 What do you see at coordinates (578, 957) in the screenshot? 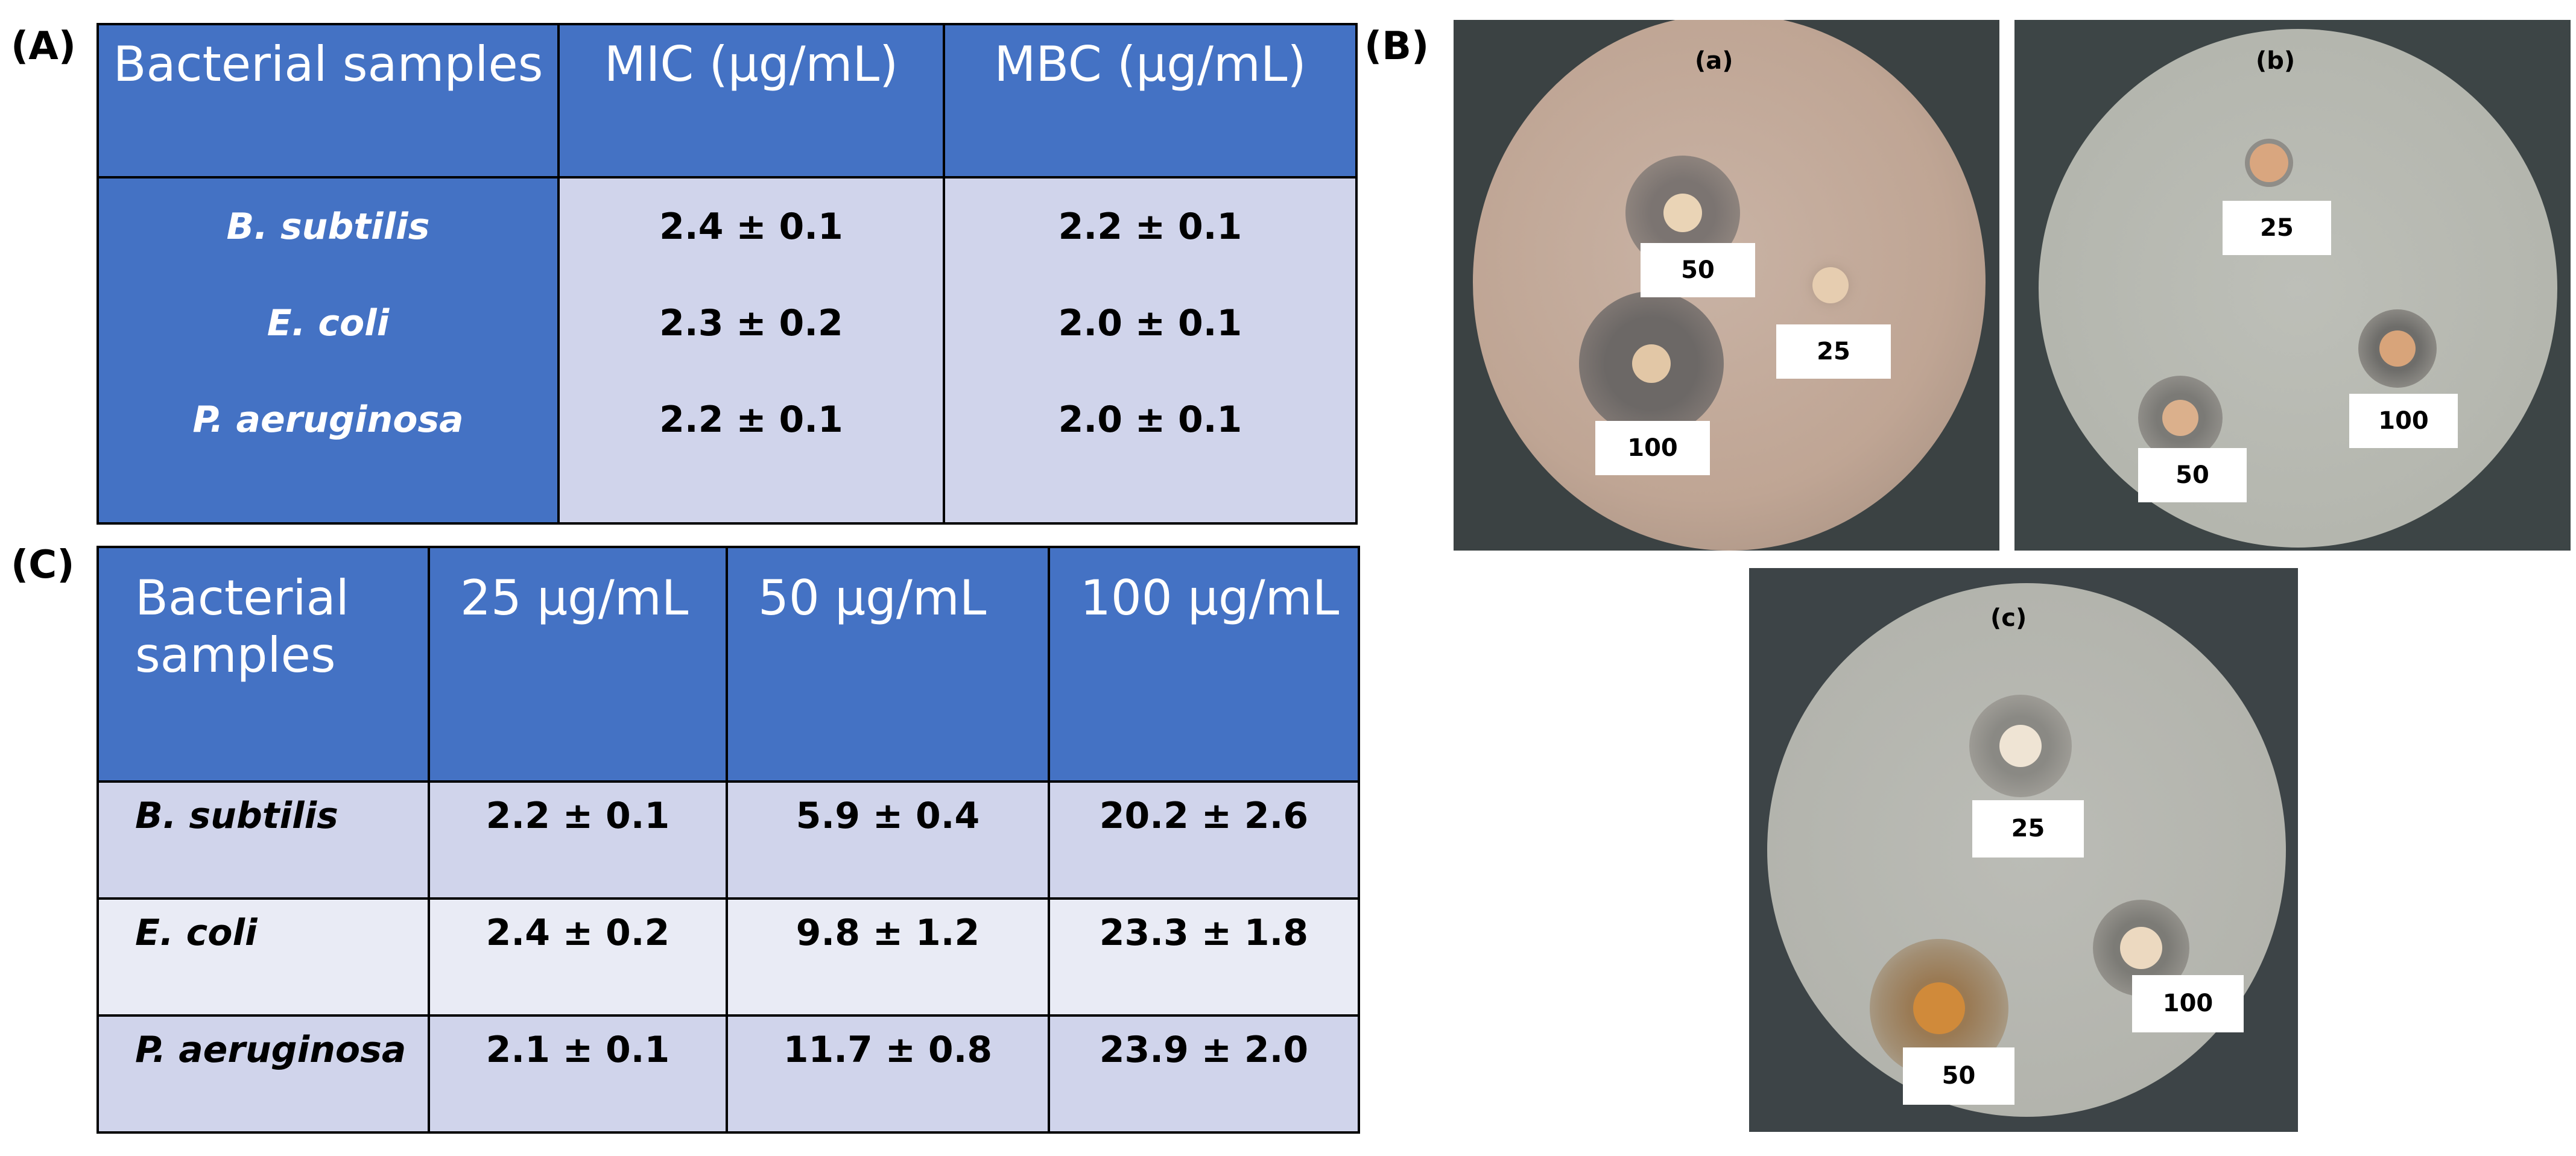
I see `value-25: 2.4 ± 0.2` at bounding box center [578, 957].